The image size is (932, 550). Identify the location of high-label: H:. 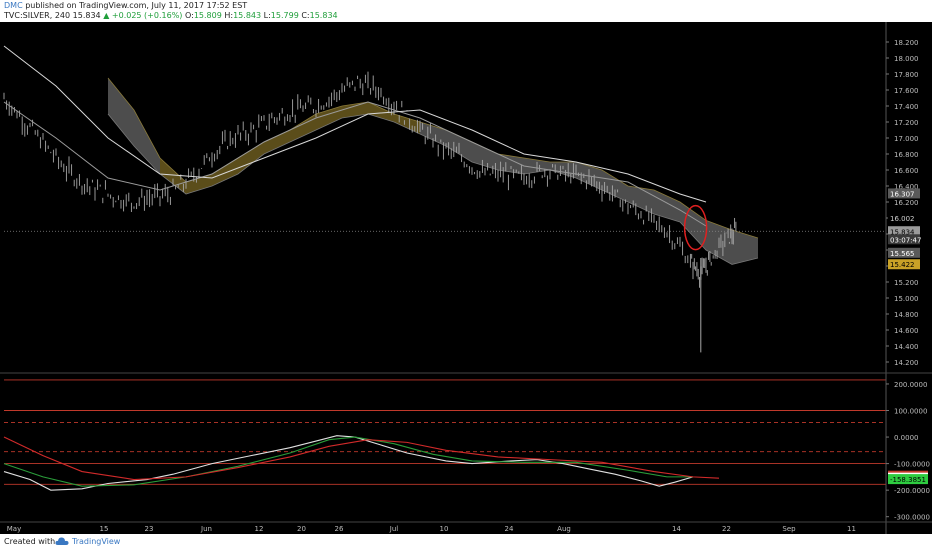
(229, 15).